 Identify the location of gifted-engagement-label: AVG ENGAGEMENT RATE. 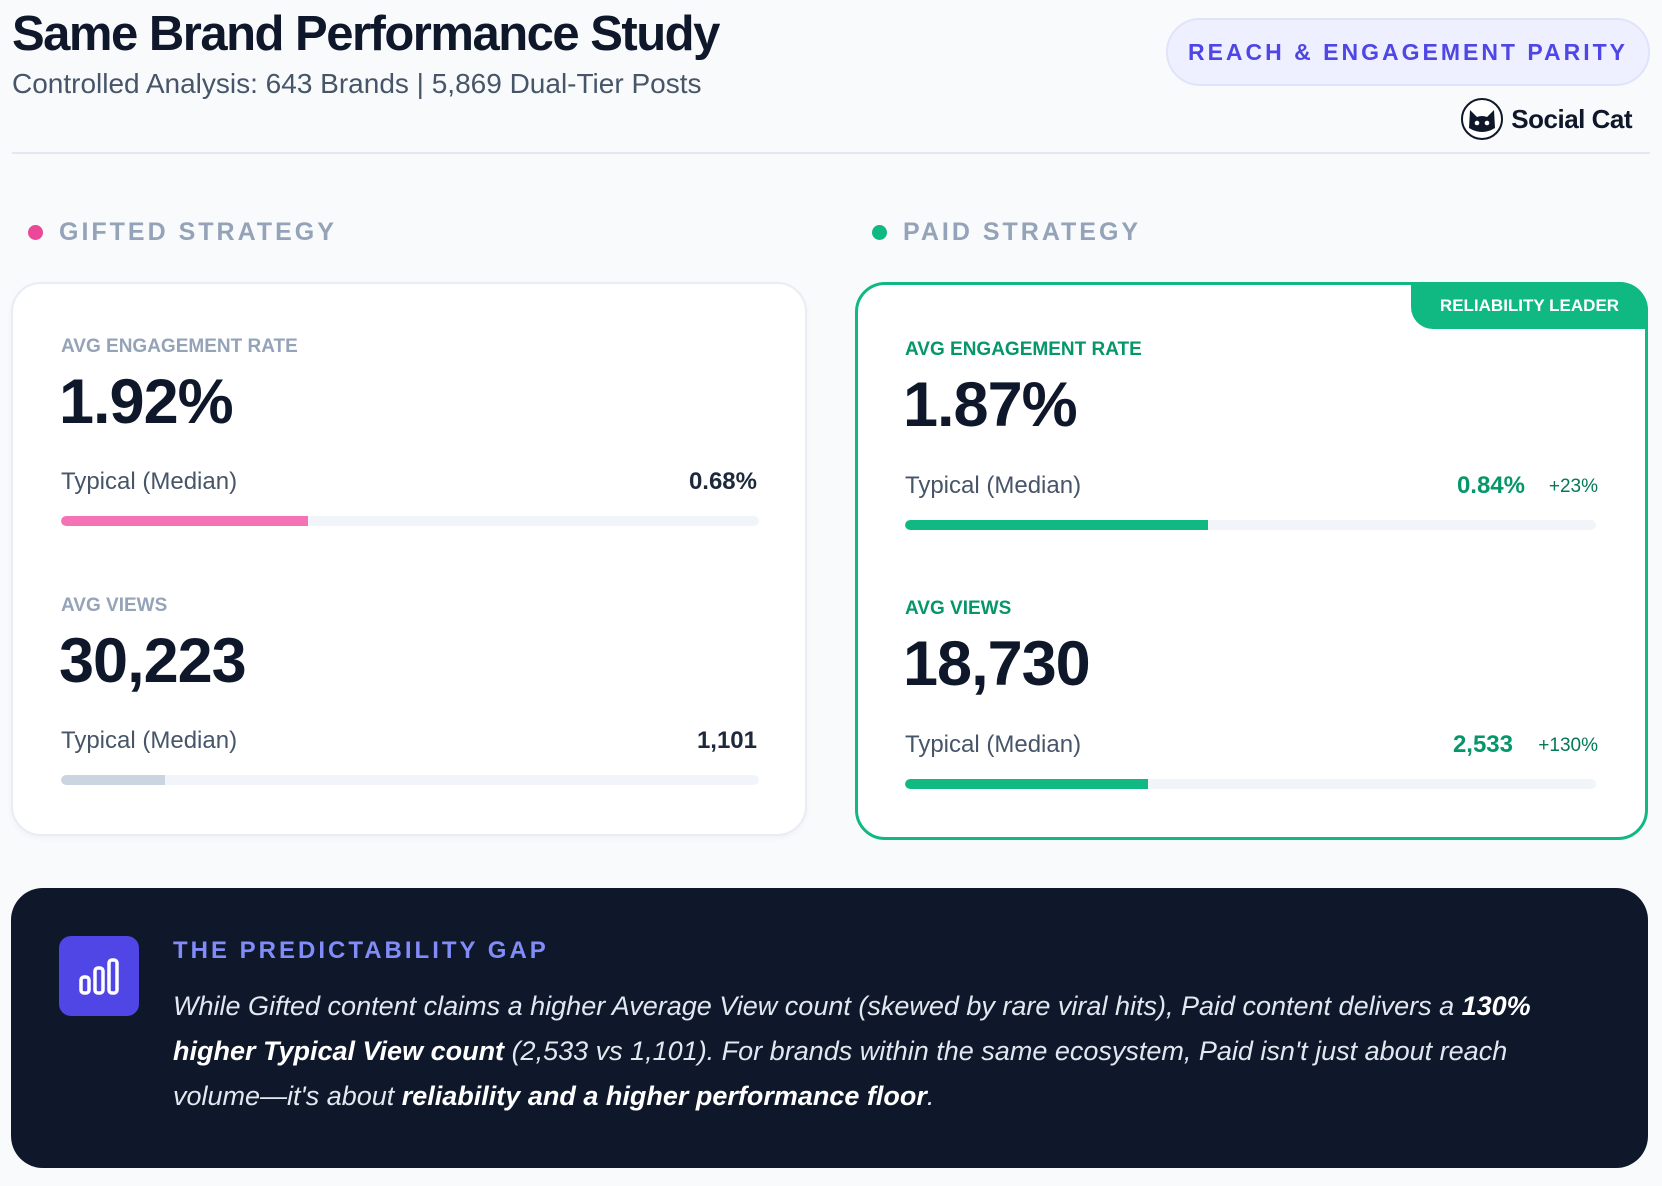
(179, 346).